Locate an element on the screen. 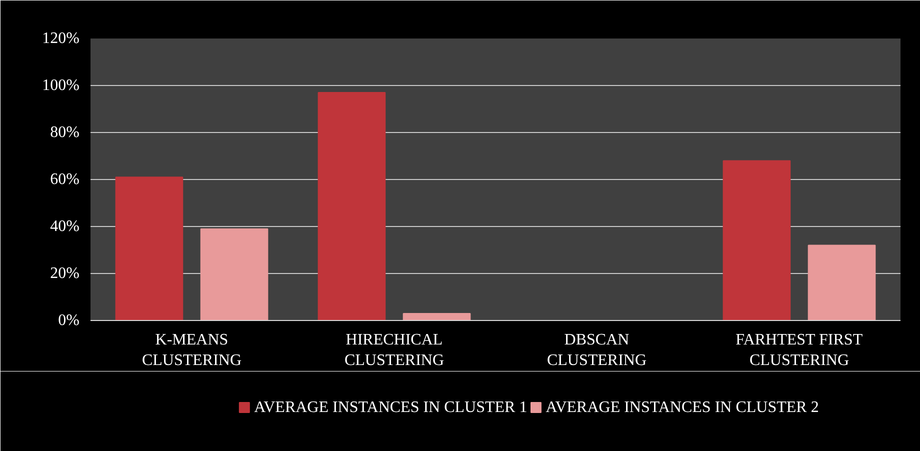 The width and height of the screenshot is (920, 451). x-tick-label: K-MEANS CLUSTERING is located at coordinates (192, 350).